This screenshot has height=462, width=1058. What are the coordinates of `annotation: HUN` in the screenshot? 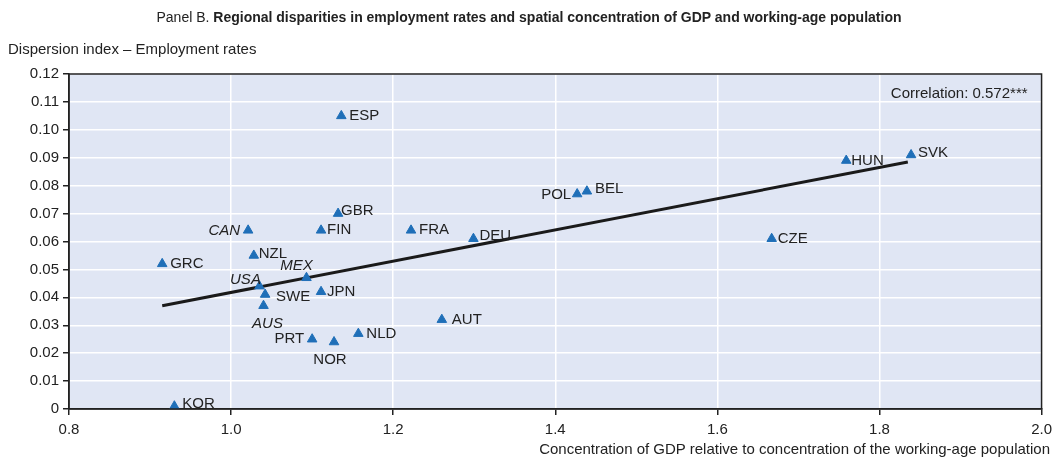 It's located at (867, 159).